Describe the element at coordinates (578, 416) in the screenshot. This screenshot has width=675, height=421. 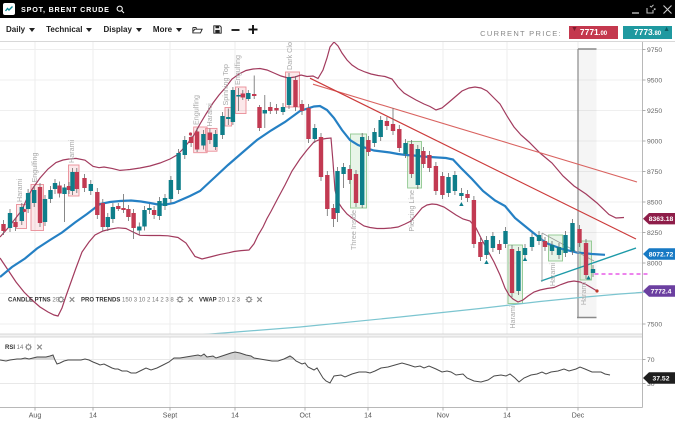
I see `svg-text: Dec` at that location.